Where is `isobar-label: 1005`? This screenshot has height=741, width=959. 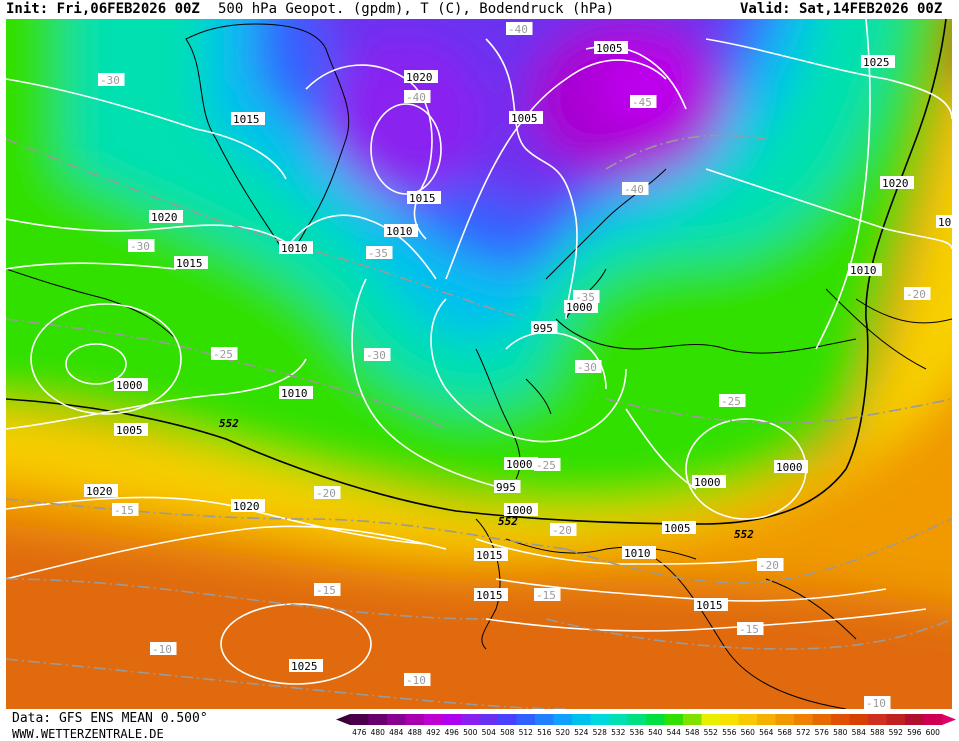 isobar-label: 1005 is located at coordinates (611, 48).